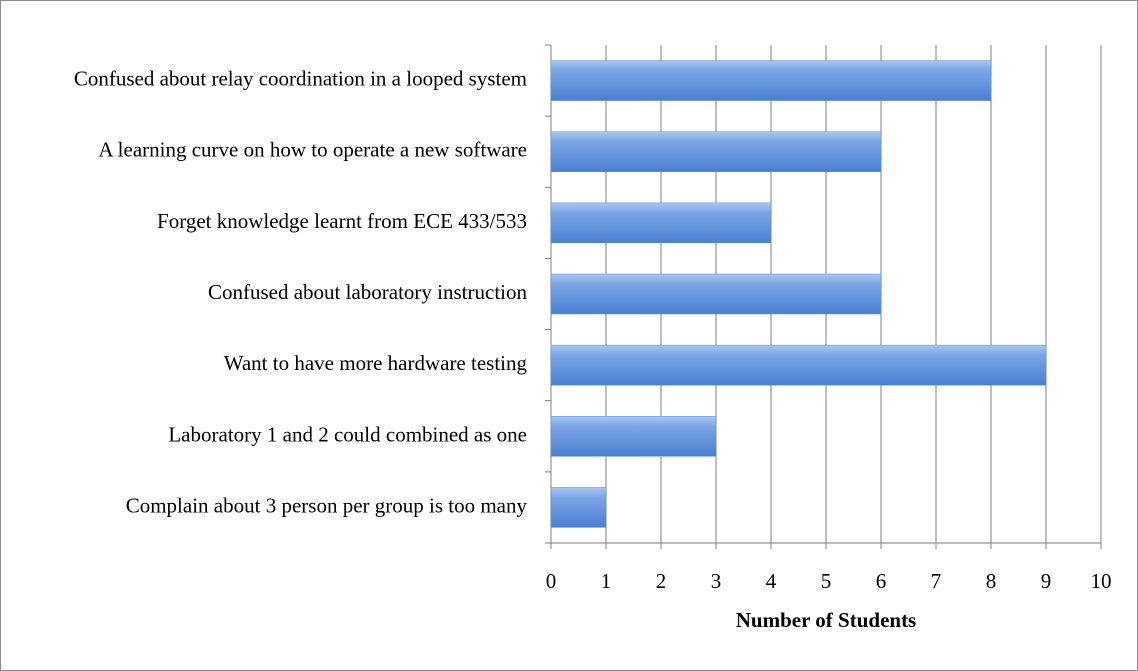  I want to click on y-tick-label: Want to have more hardware testing, so click(376, 363).